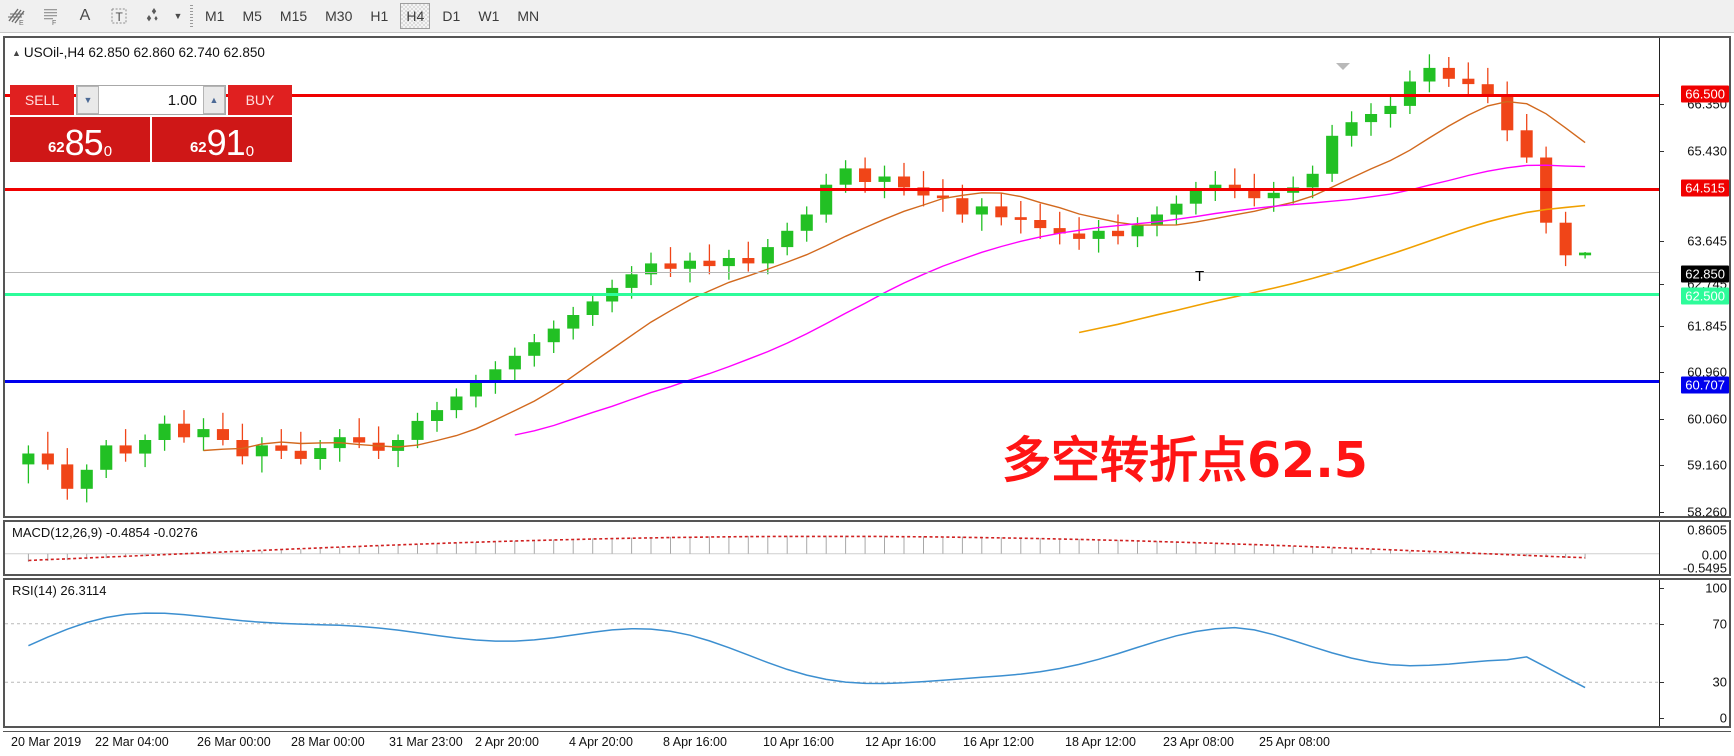 Image resolution: width=1734 pixels, height=756 pixels. Describe the element at coordinates (84, 142) in the screenshot. I see `sell-price-main: 85` at that location.